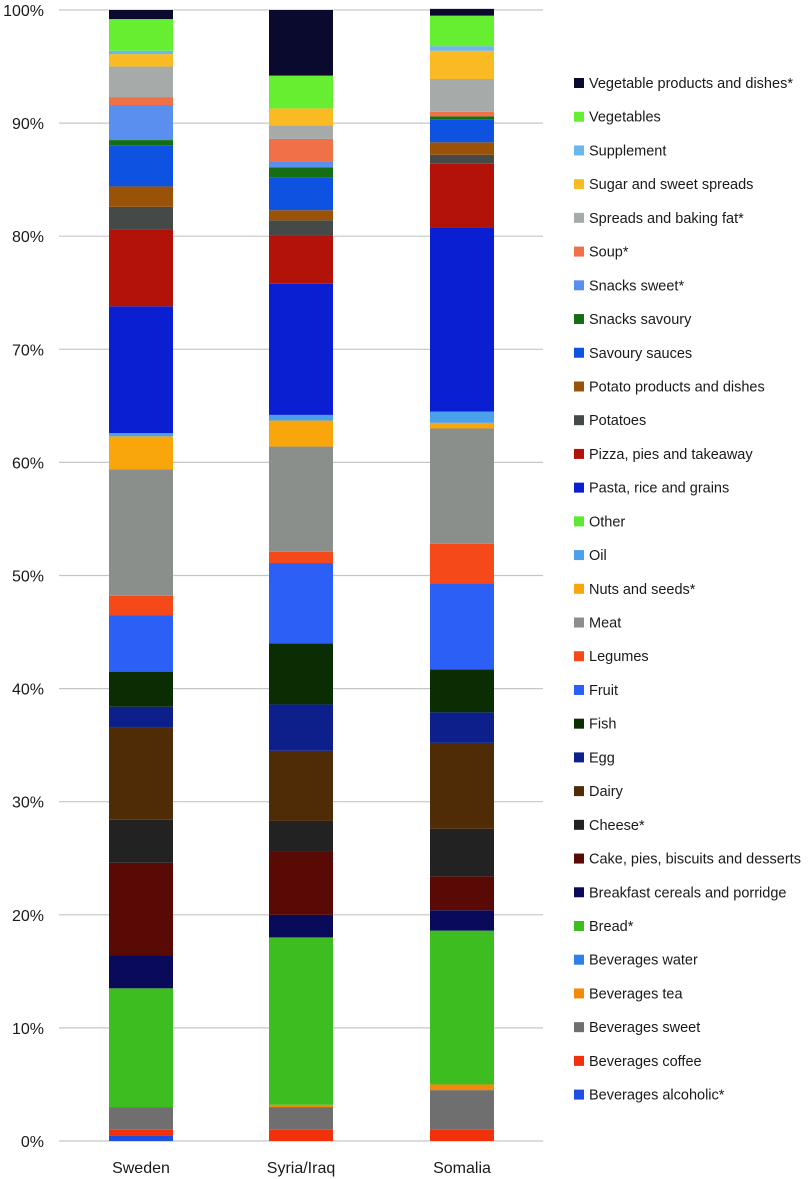 The width and height of the screenshot is (812, 1179). What do you see at coordinates (301, 1168) in the screenshot?
I see `x-category-label: Syria/Iraq` at bounding box center [301, 1168].